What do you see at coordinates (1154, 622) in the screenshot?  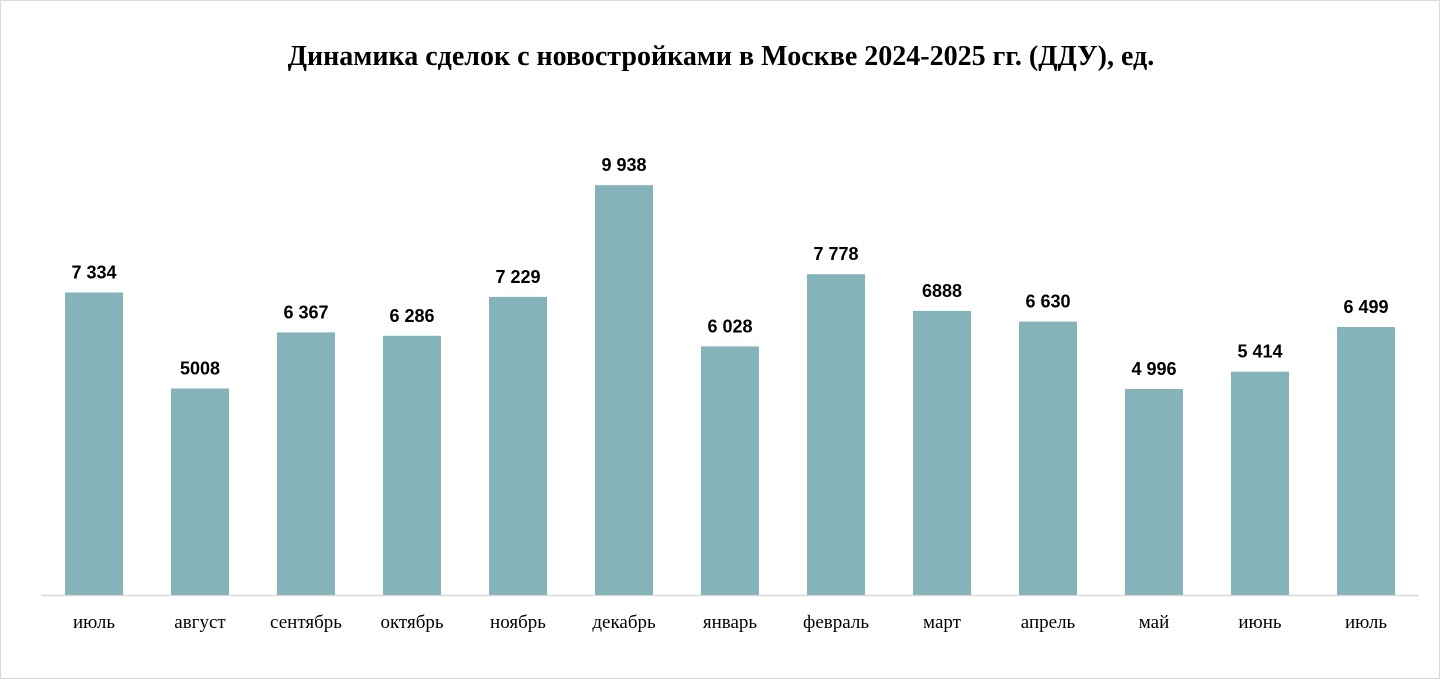 I see `x-tick-label: май` at bounding box center [1154, 622].